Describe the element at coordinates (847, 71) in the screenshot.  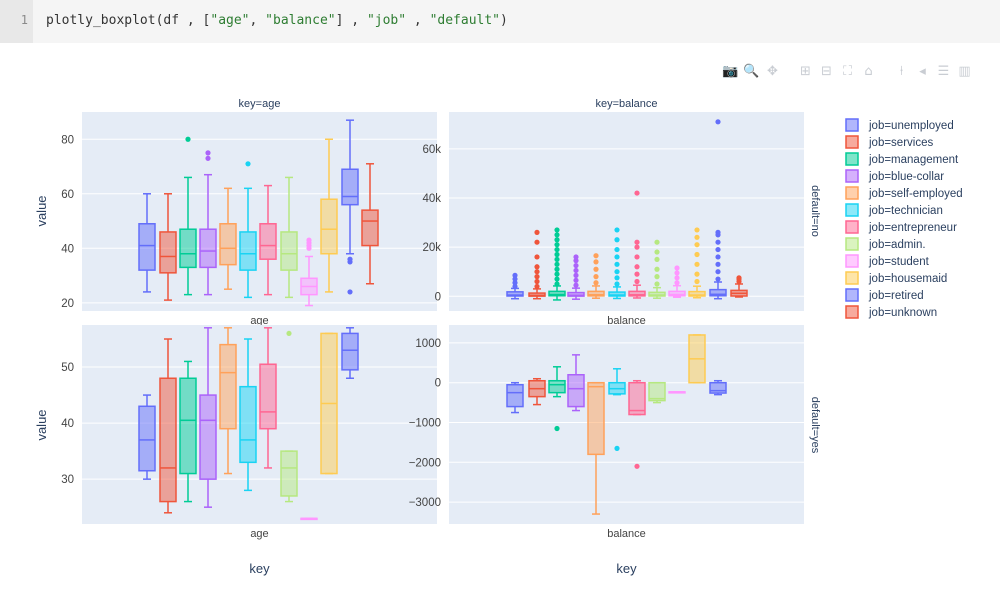
I see `autoscale-icon: ⛶` at that location.